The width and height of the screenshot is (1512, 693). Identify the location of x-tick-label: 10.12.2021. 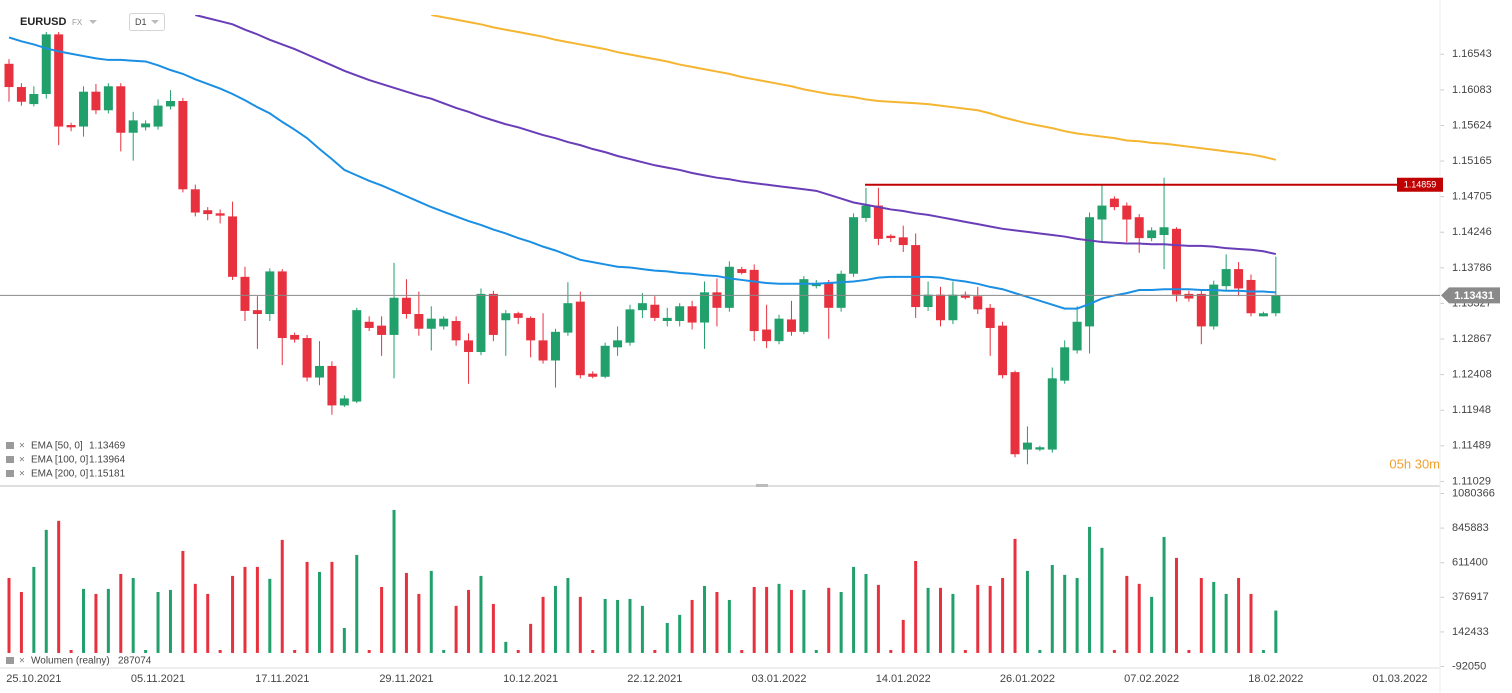
(530, 679).